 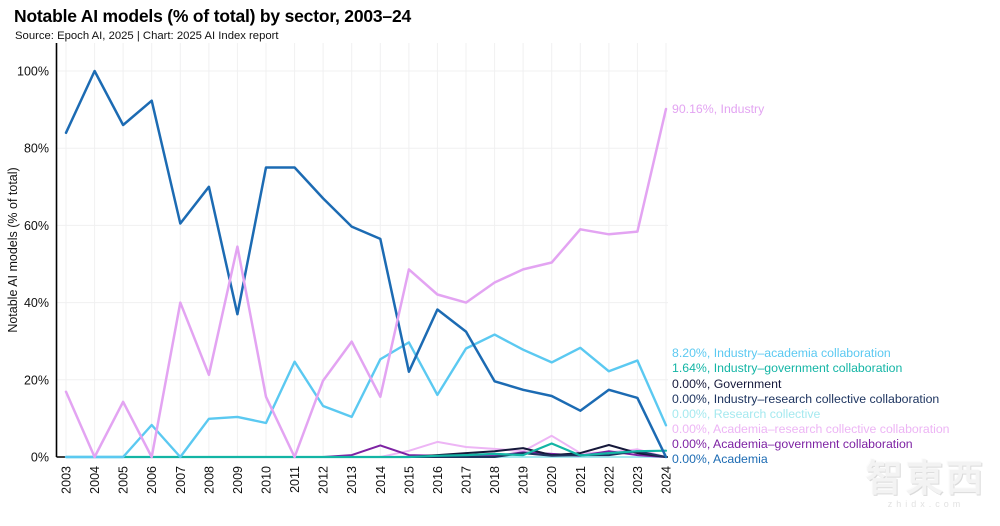 What do you see at coordinates (638, 480) in the screenshot?
I see `x-tick-label: 2023` at bounding box center [638, 480].